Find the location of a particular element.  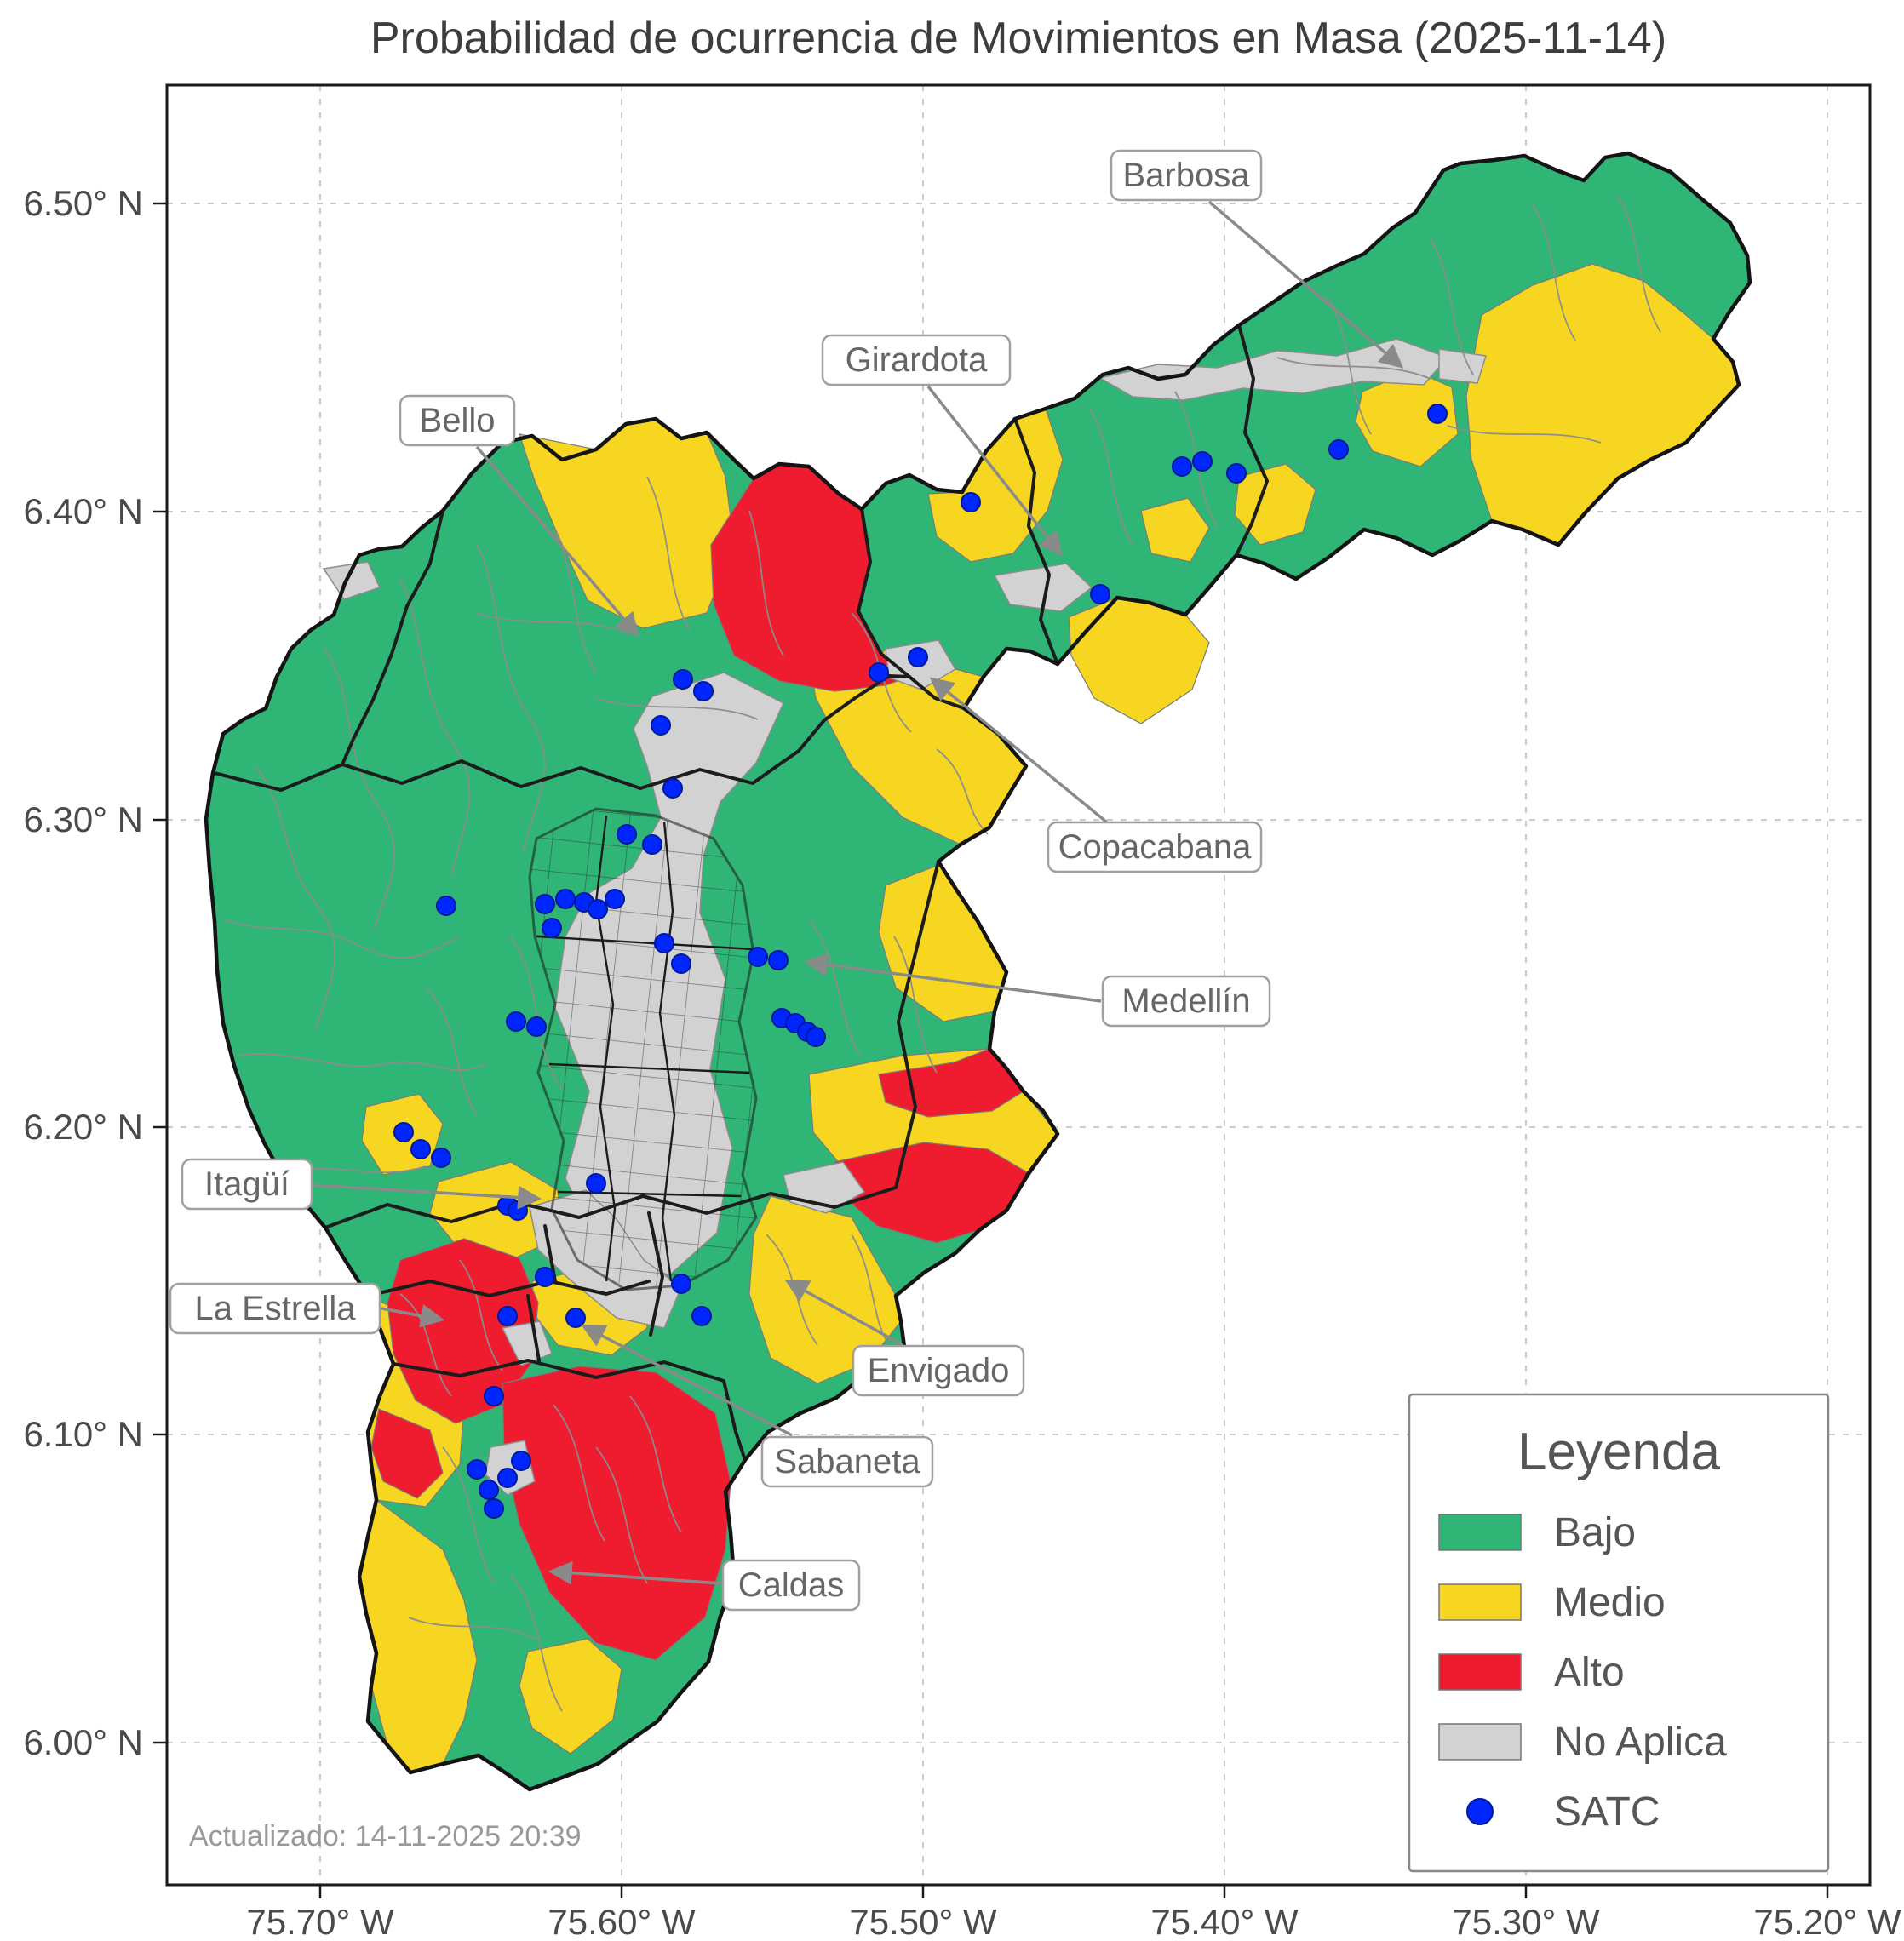

legend-label: Bajo is located at coordinates (1595, 1532).